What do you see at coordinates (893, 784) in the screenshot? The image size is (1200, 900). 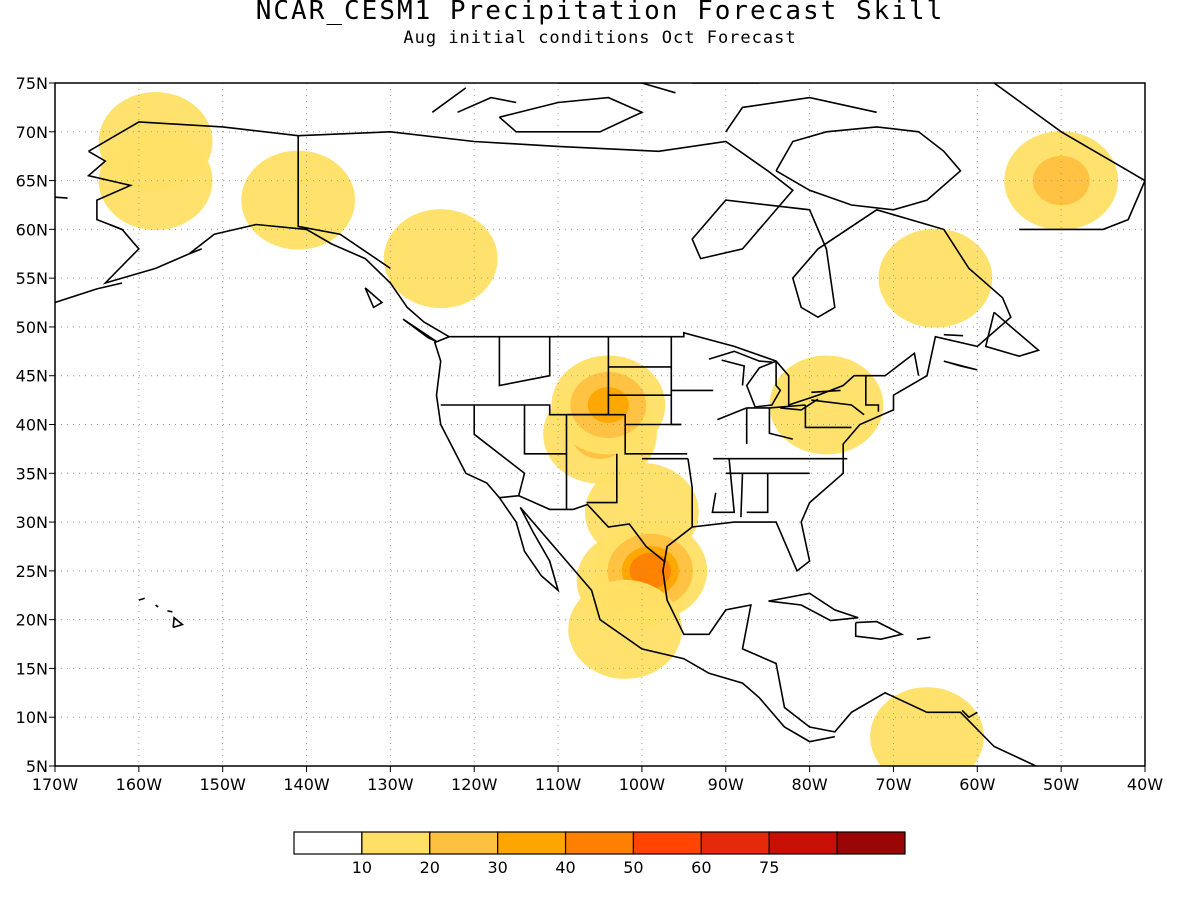 I see `lon-tick-label: 70W` at bounding box center [893, 784].